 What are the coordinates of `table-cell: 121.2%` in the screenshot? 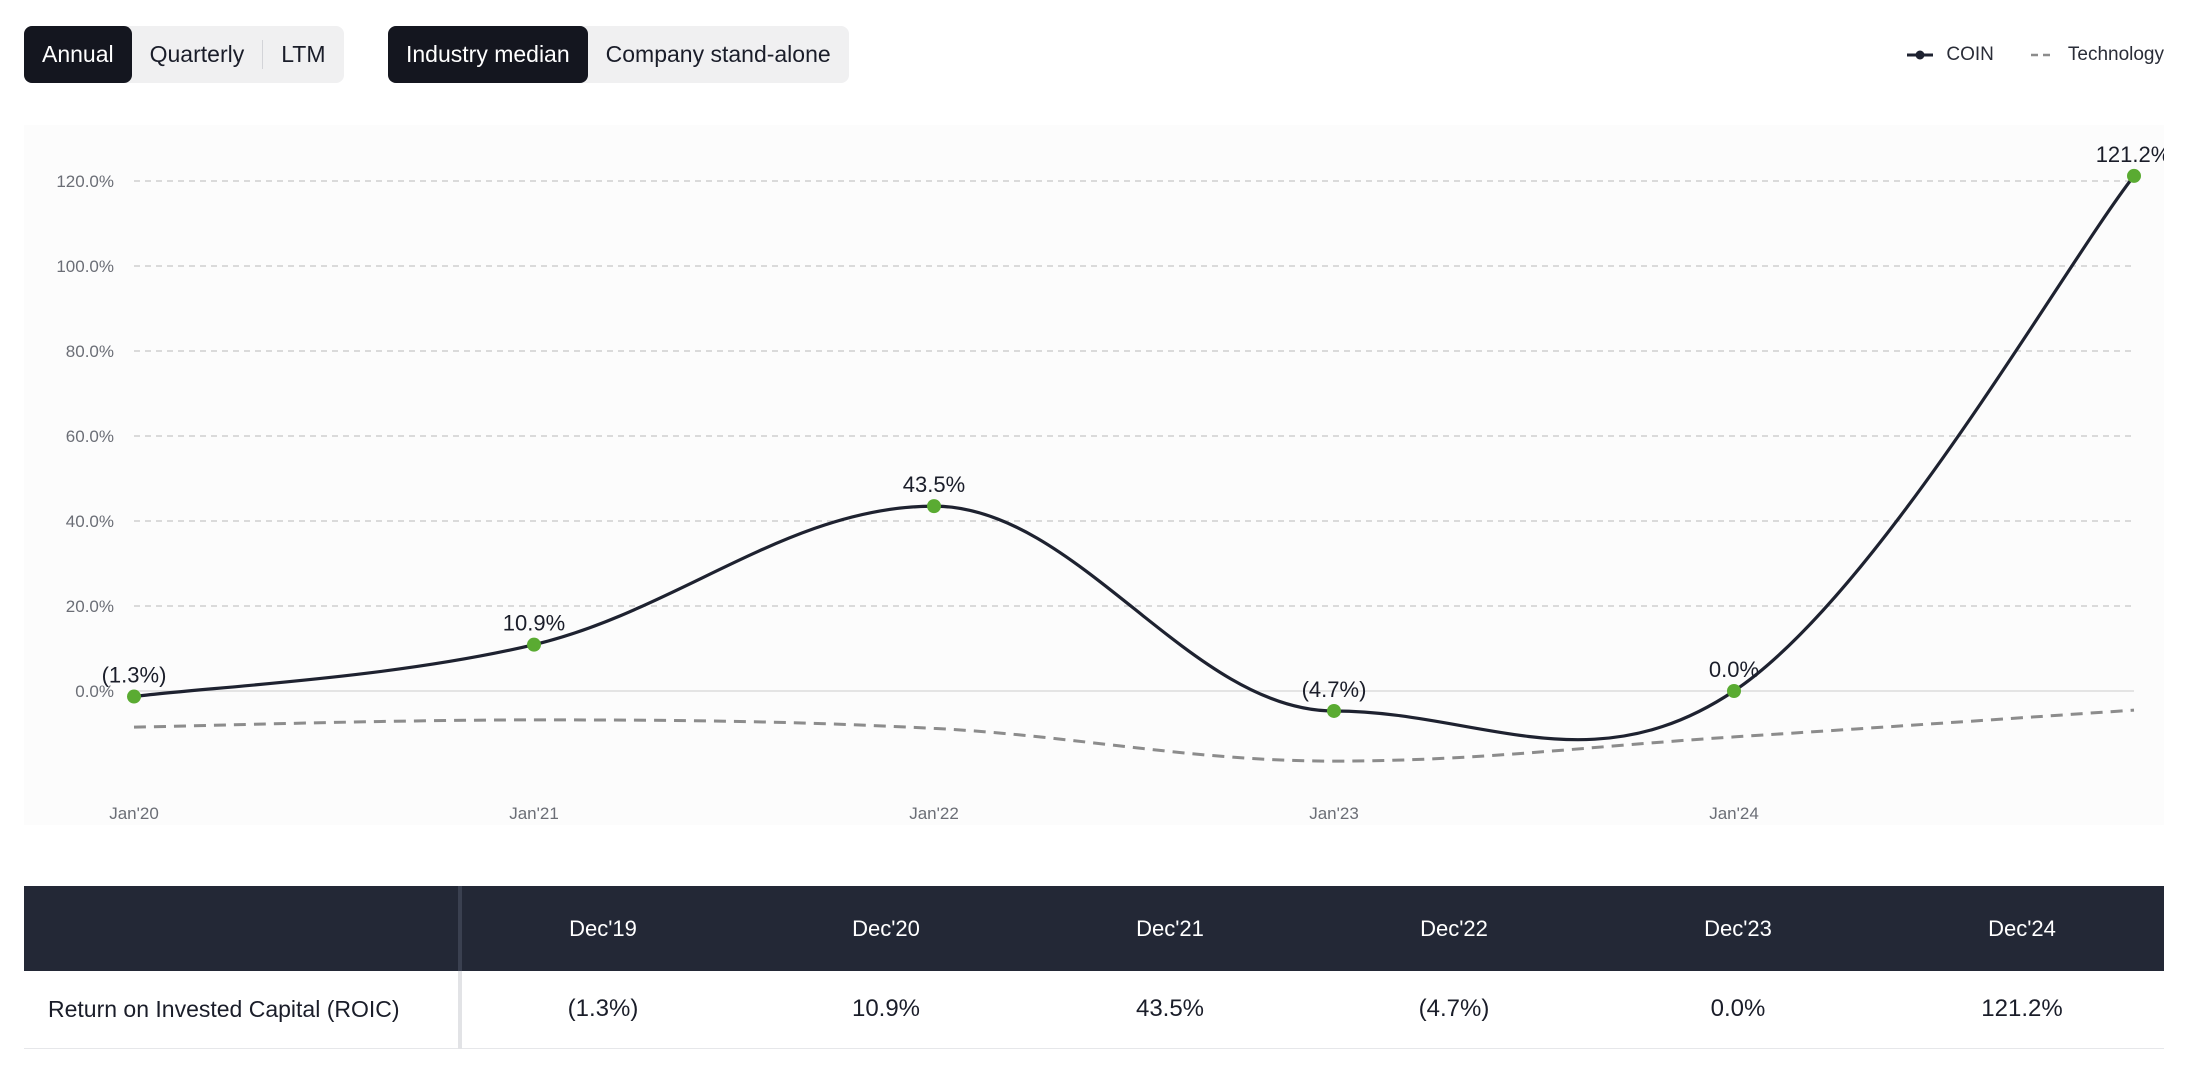 It's located at (2022, 1009).